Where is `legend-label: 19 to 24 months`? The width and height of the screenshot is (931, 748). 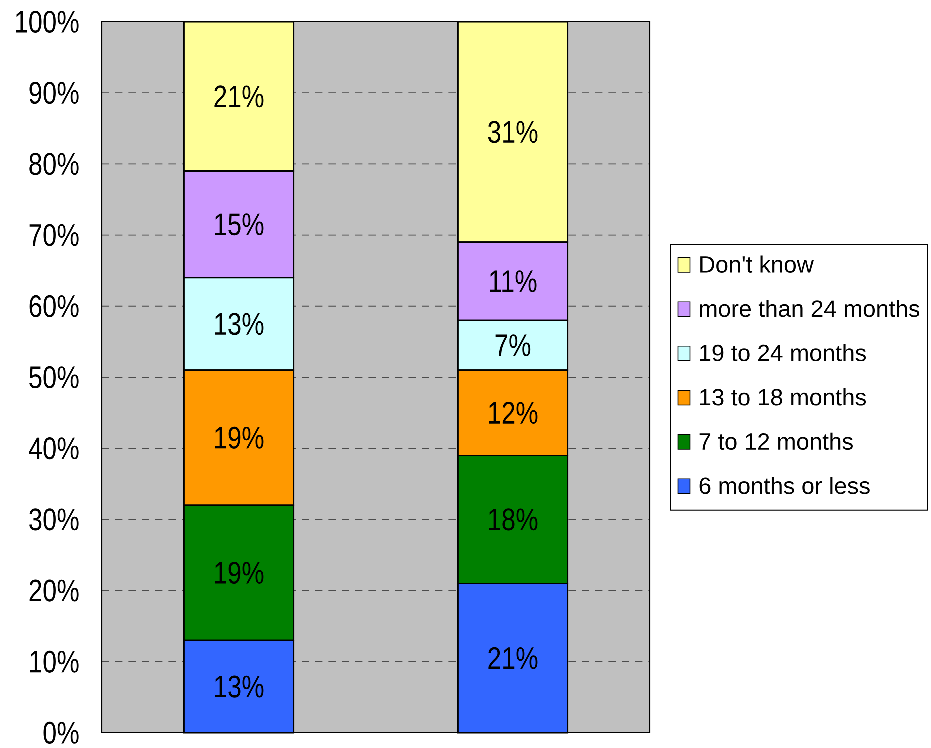 legend-label: 19 to 24 months is located at coordinates (783, 353).